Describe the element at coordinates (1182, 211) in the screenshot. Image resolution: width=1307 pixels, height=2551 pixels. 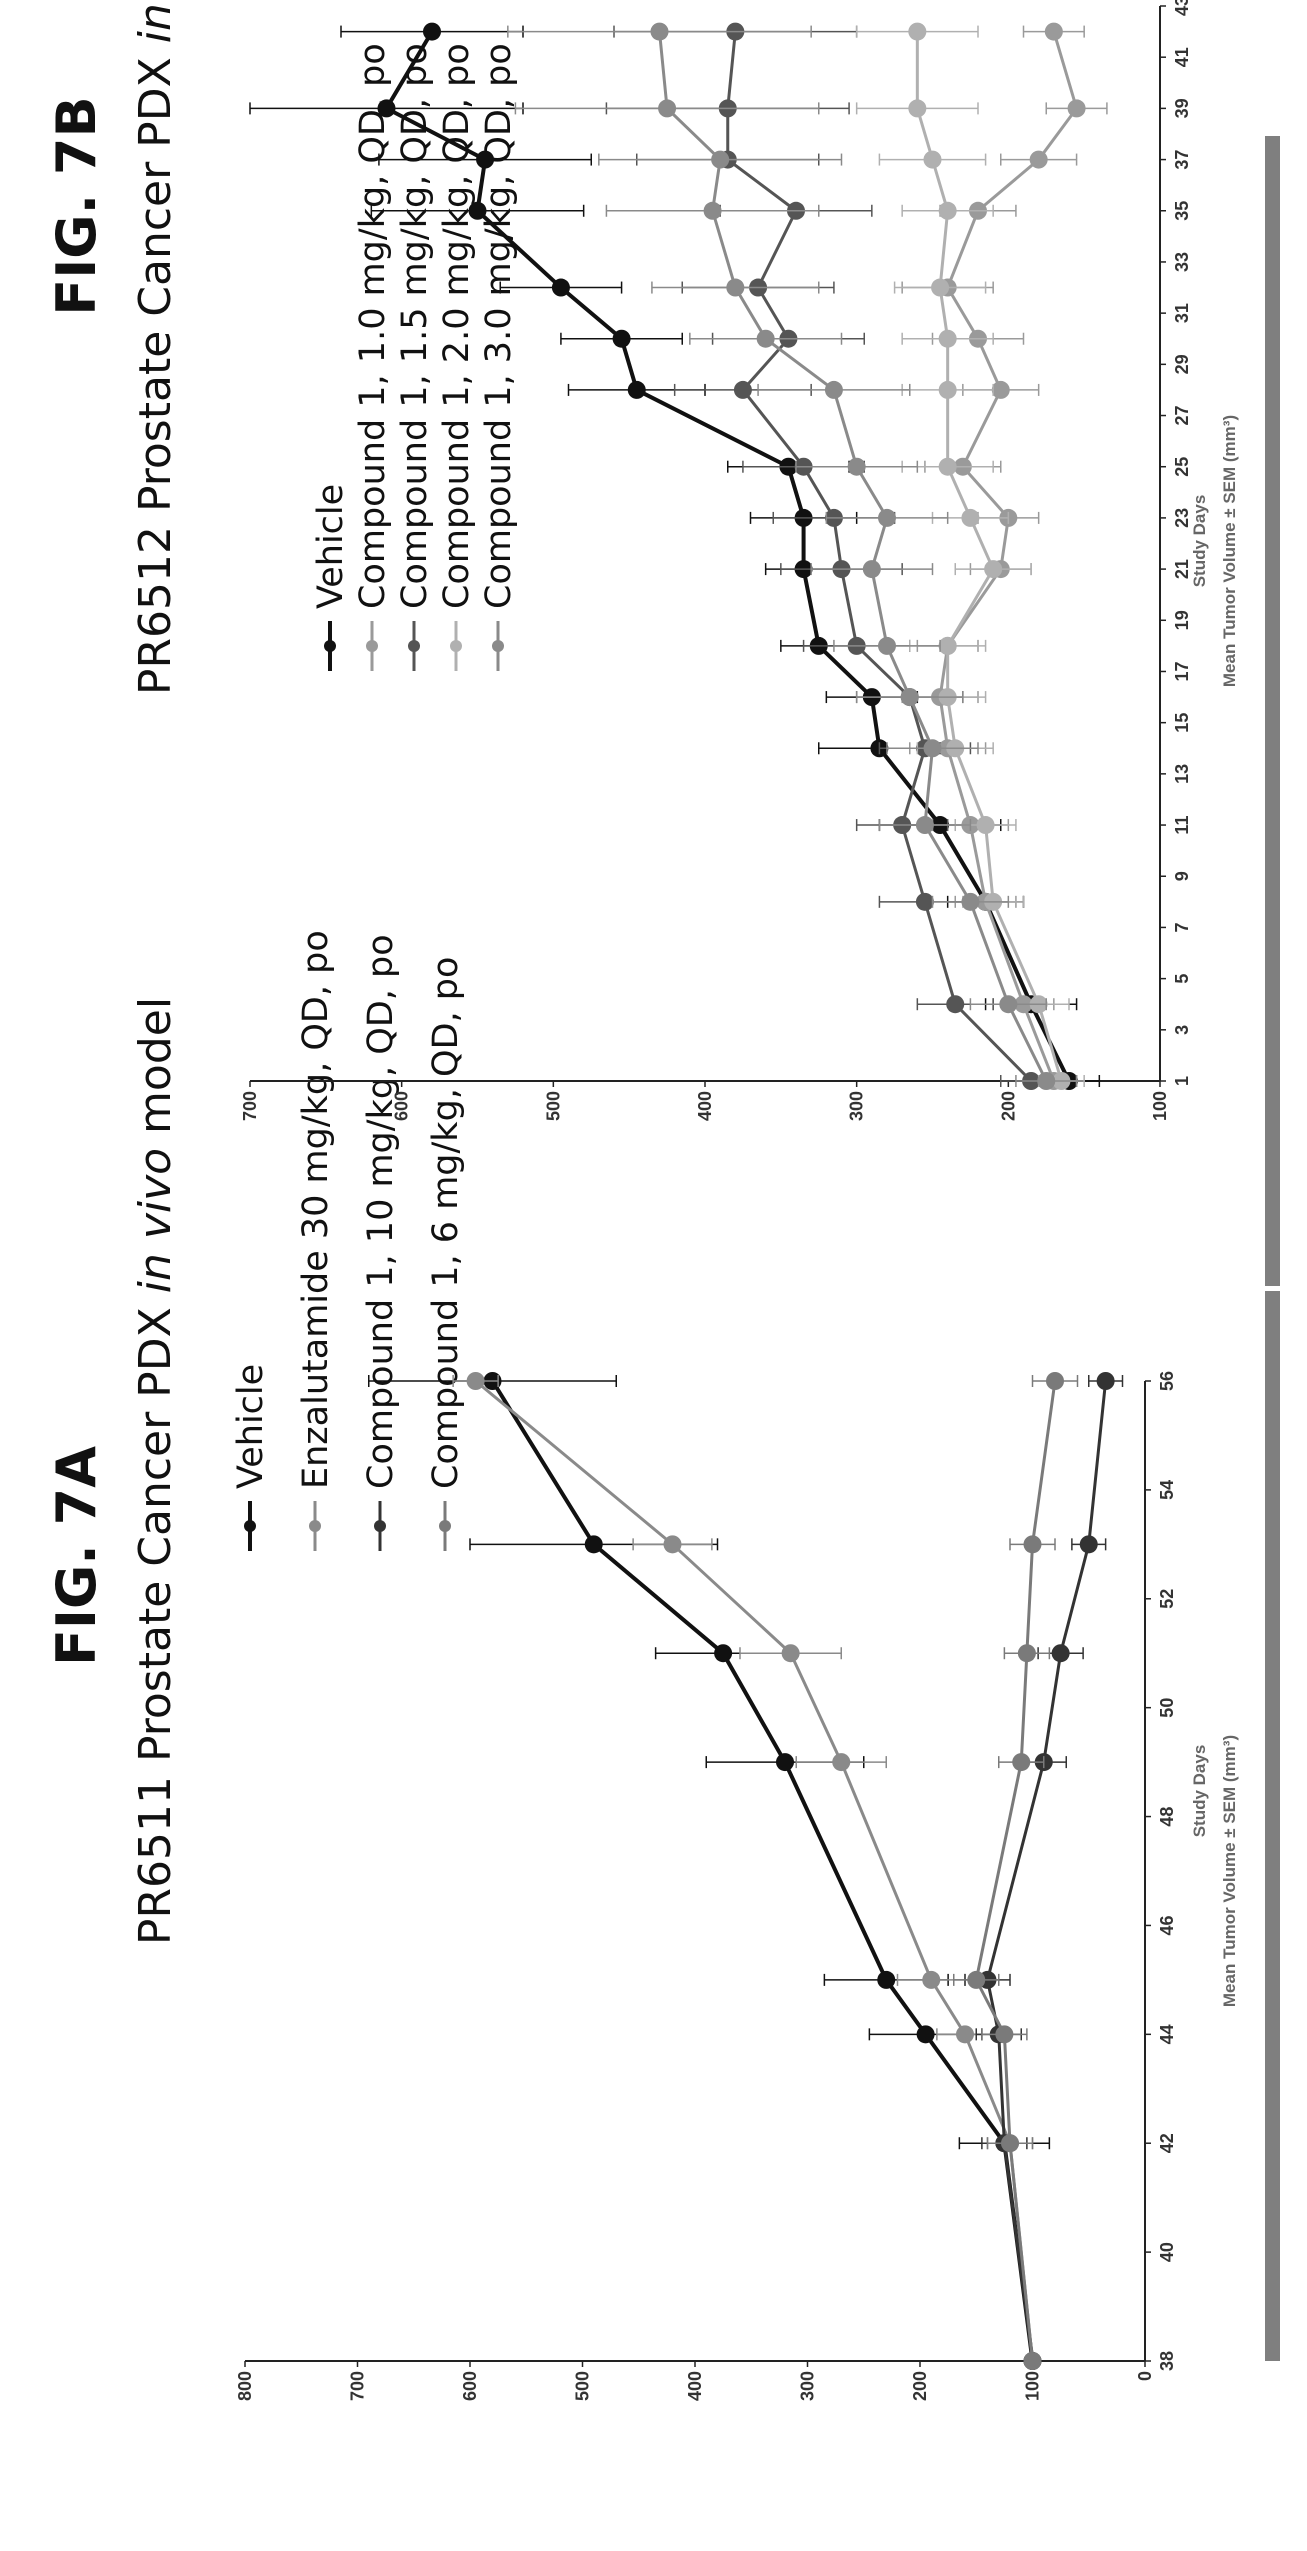
I see `figure-7b-x-tick-label: 35` at that location.